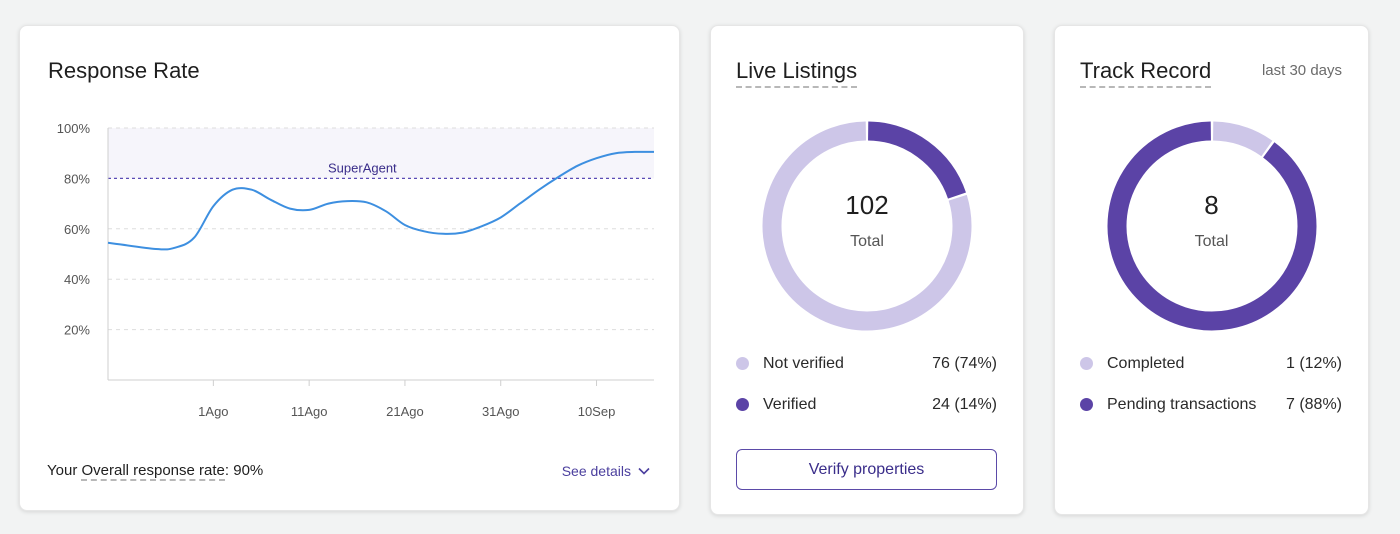 Image resolution: width=1400 pixels, height=534 pixels. I want to click on track-record-donut: 8 Total, so click(1212, 226).